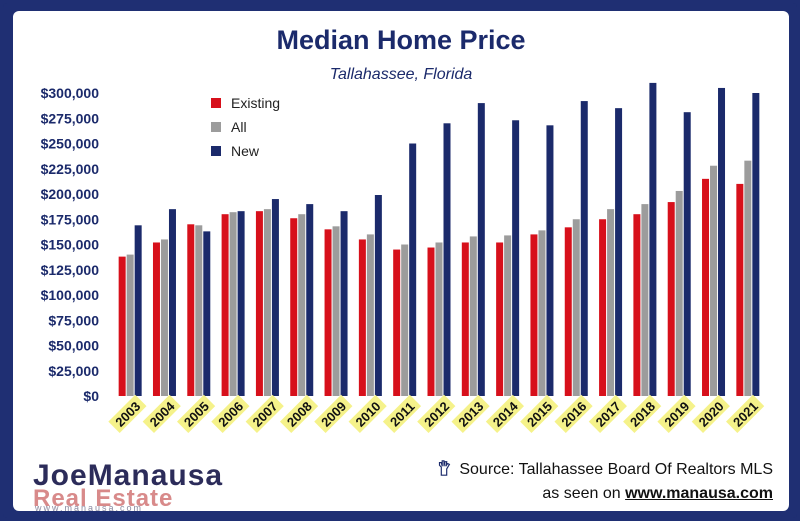 The height and width of the screenshot is (521, 800). What do you see at coordinates (333, 413) in the screenshot?
I see `x-tick-group: 2009` at bounding box center [333, 413].